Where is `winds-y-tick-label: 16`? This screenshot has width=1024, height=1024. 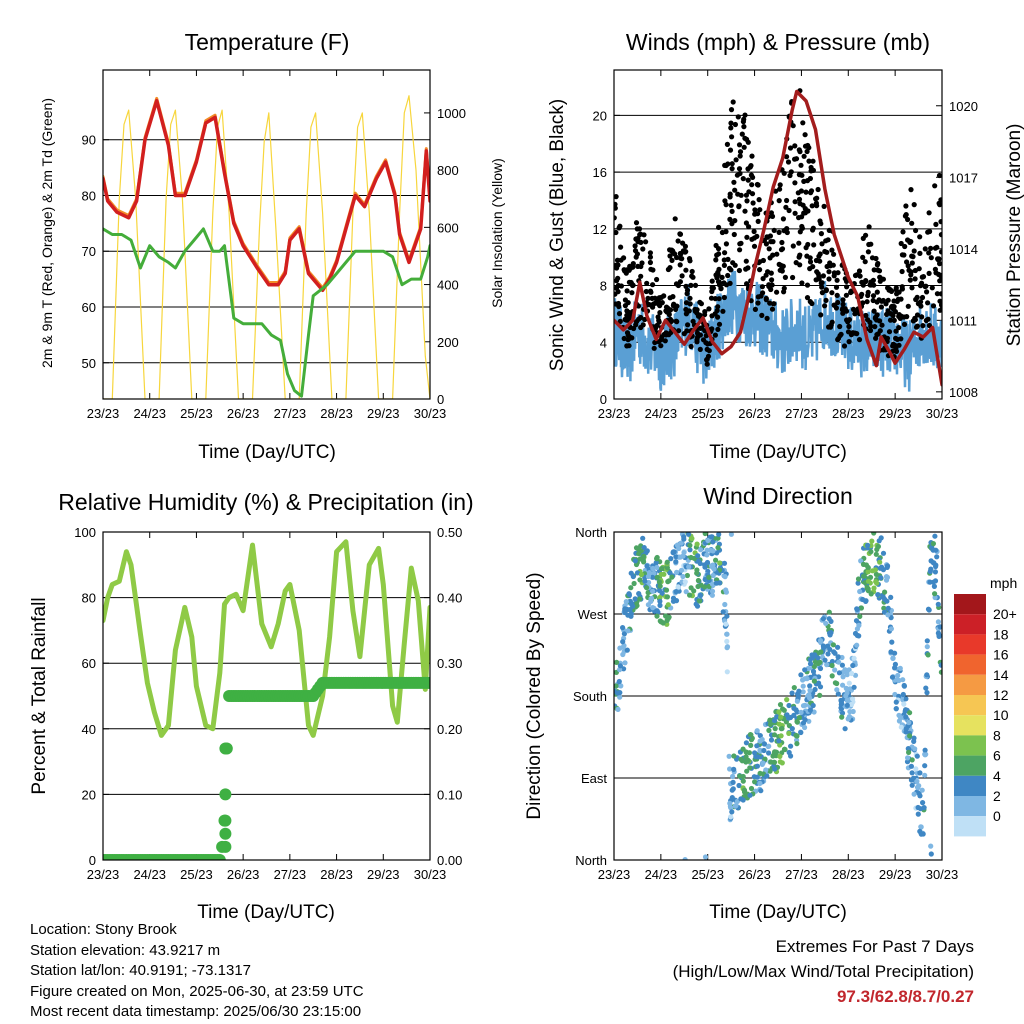 winds-y-tick-label: 16 is located at coordinates (600, 172).